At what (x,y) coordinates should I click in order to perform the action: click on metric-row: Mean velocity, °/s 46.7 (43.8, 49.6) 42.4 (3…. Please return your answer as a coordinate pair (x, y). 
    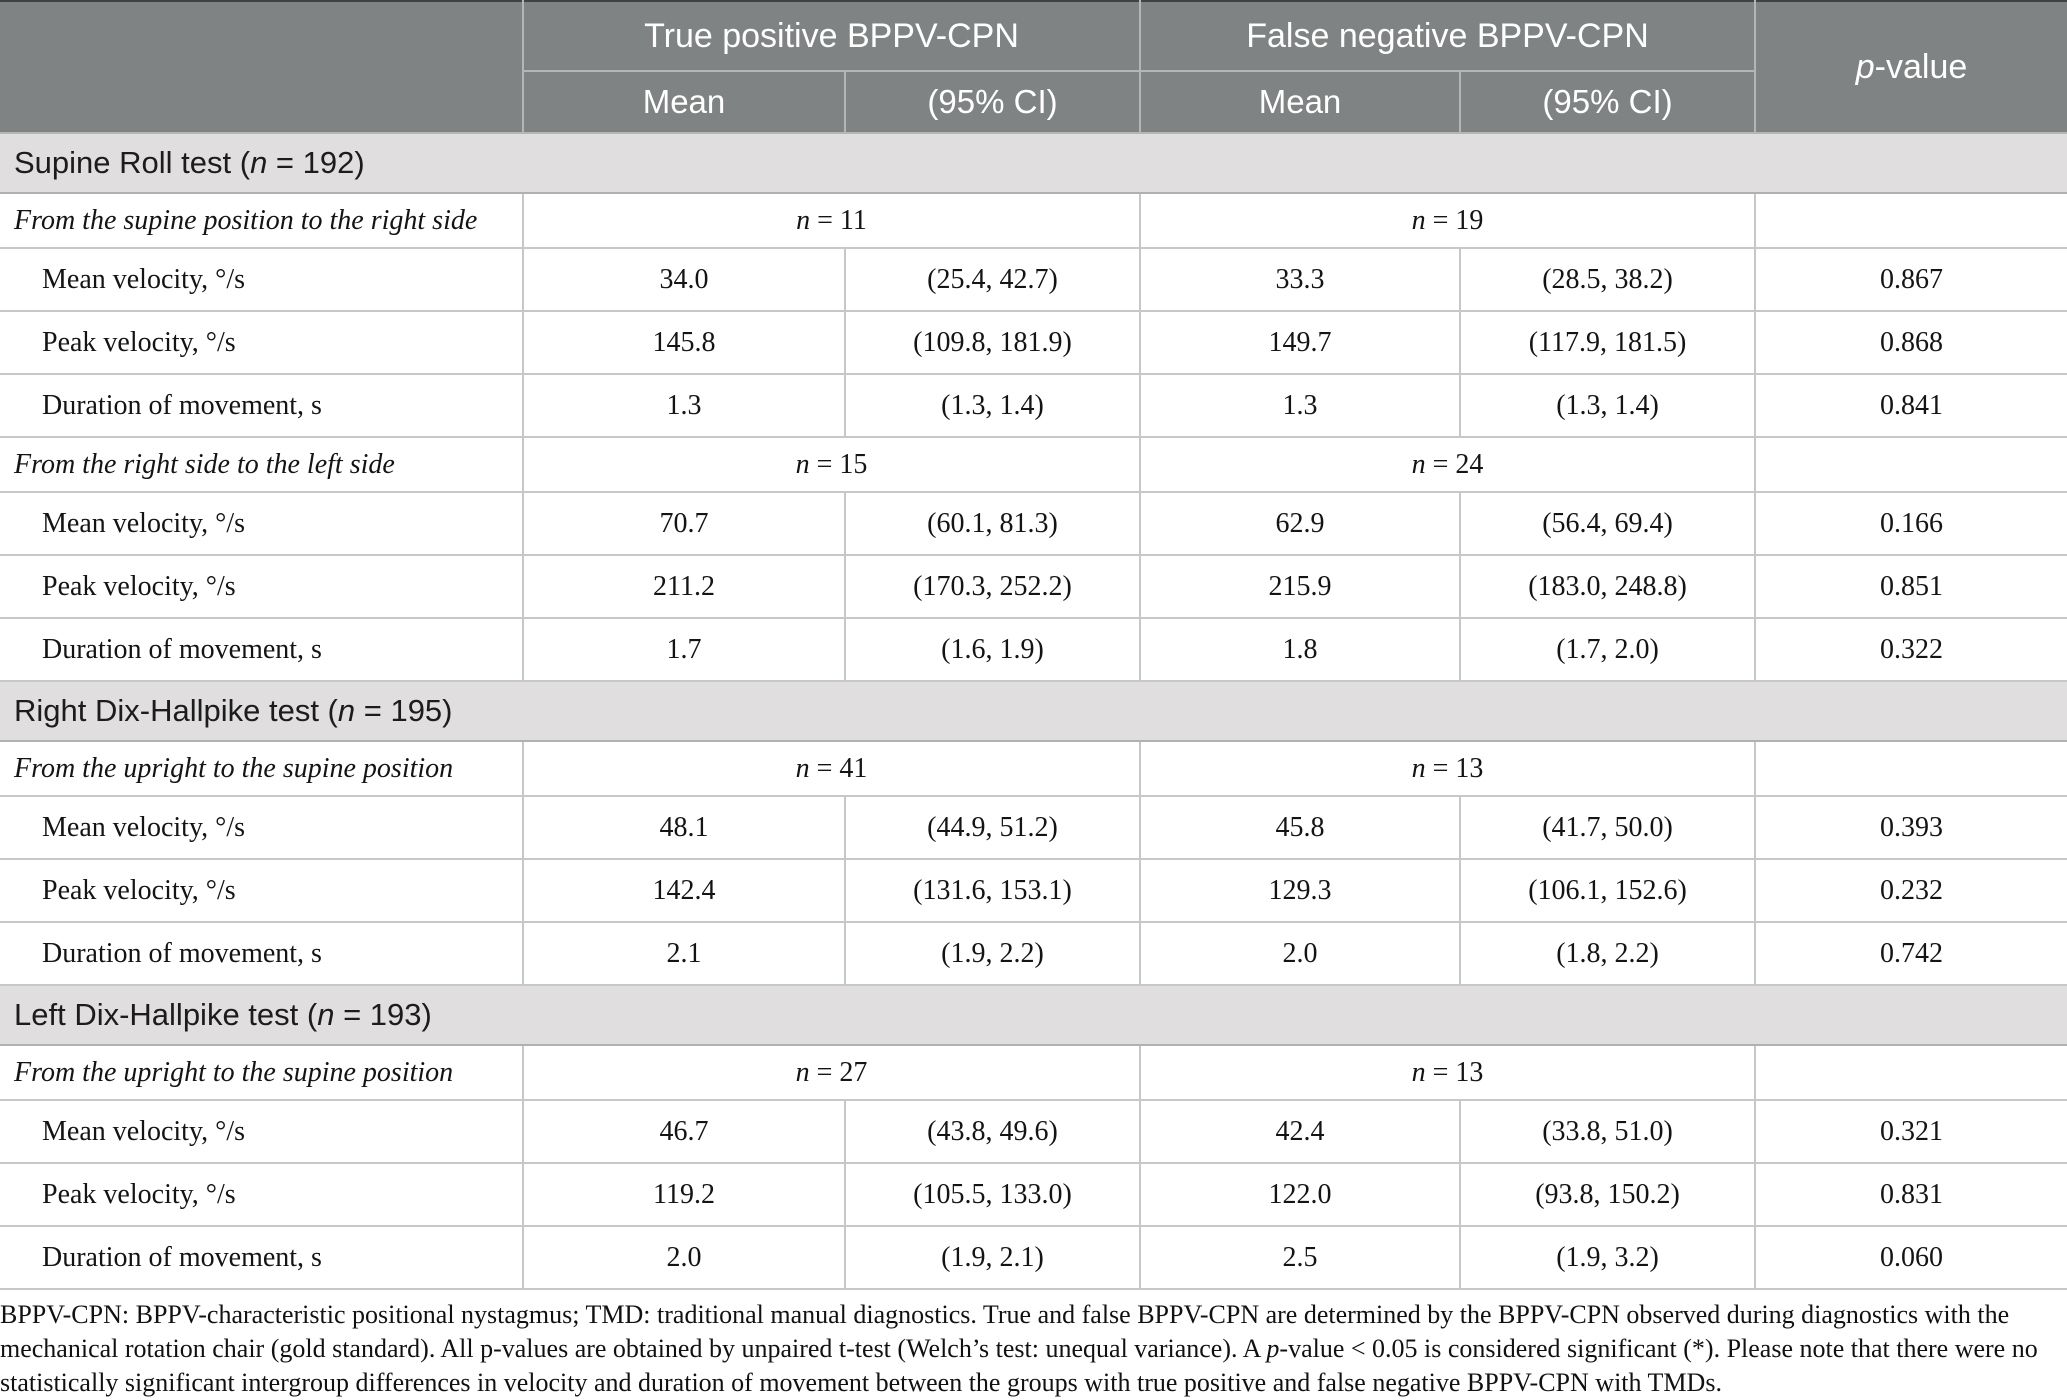
    Looking at the image, I should click on (1033, 1131).